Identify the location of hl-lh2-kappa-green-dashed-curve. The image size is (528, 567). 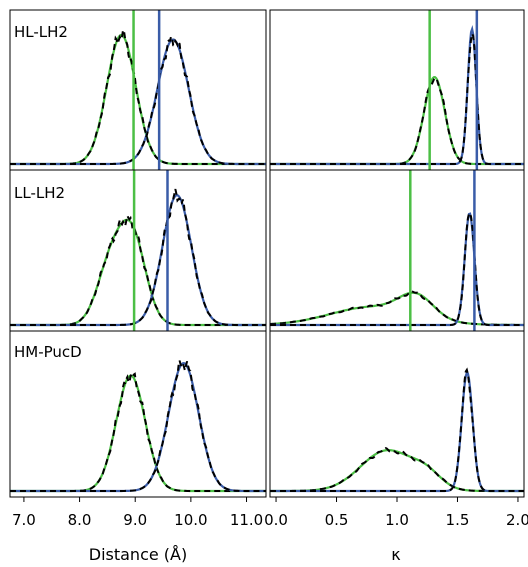
(397, 120).